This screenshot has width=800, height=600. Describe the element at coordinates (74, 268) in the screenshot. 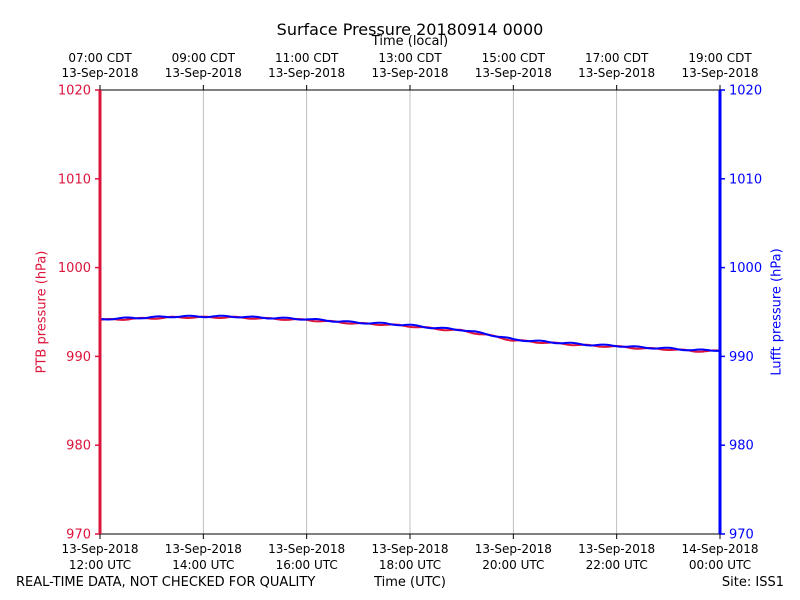

I see `left-y-tick-label: 1000` at that location.